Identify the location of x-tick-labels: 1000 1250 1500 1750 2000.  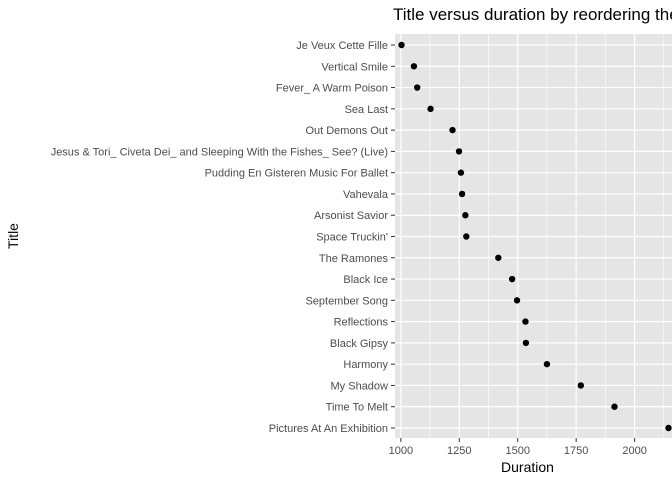
(518, 447).